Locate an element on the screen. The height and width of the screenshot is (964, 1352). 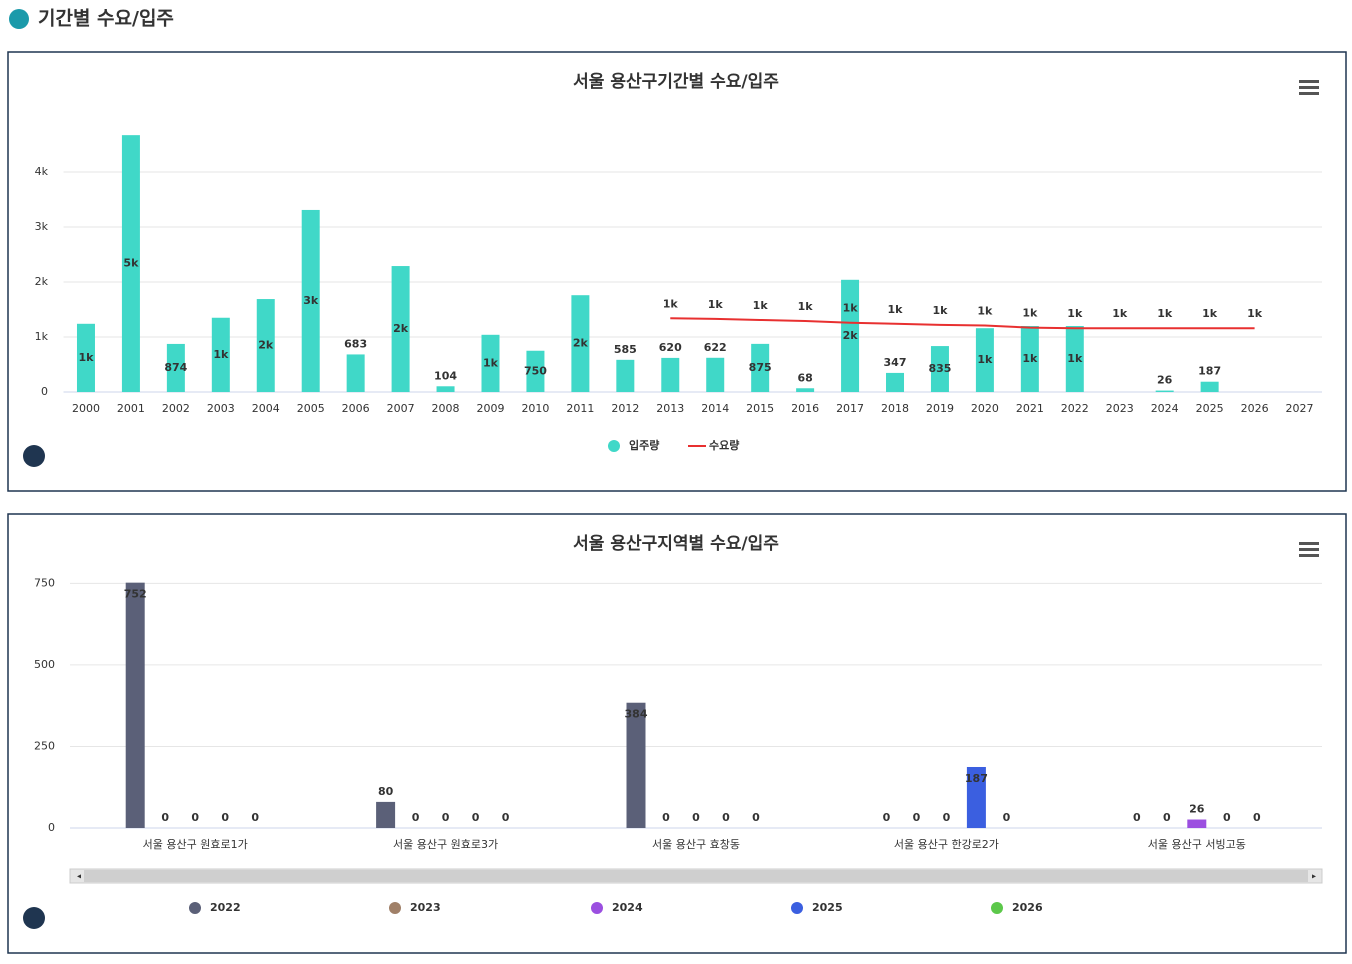
x-tick-label: 서울 용산구 한강로2가 is located at coordinates (946, 844).